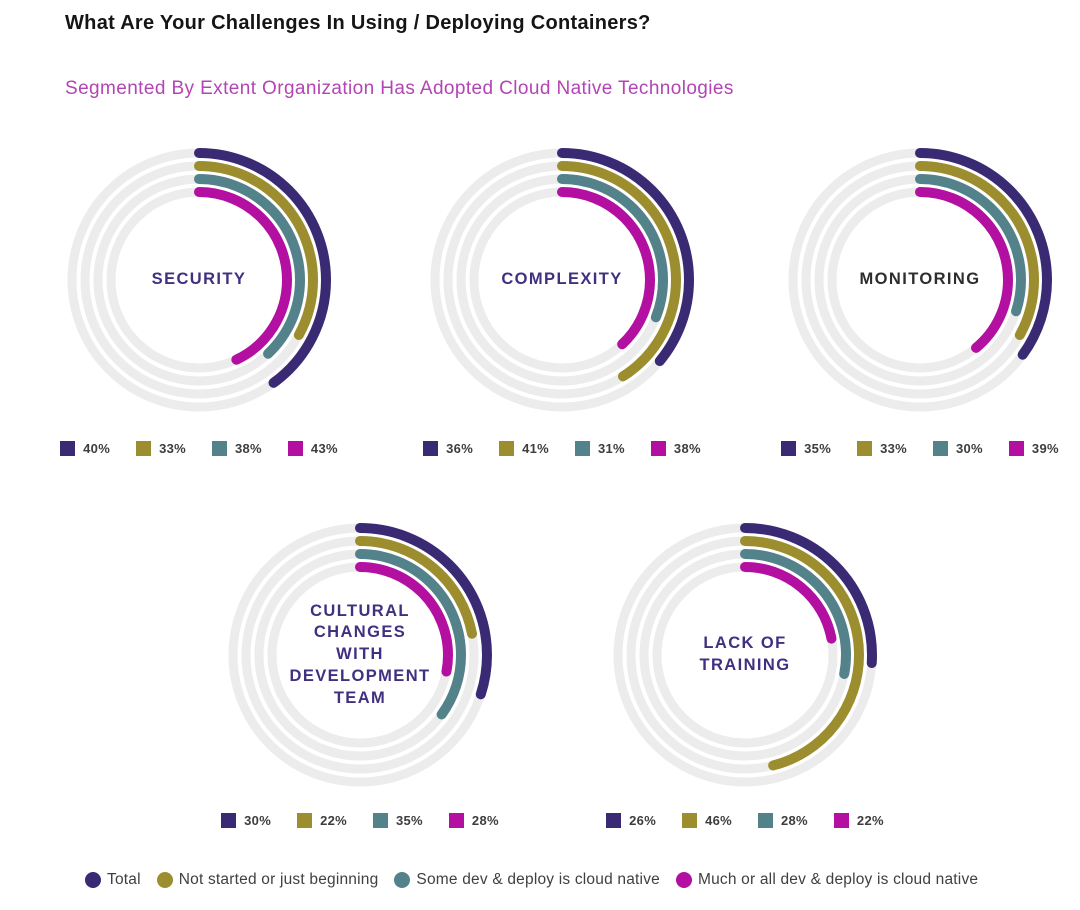 The image size is (1080, 910). I want to click on donut-chart-security: SECURITY, so click(199, 280).